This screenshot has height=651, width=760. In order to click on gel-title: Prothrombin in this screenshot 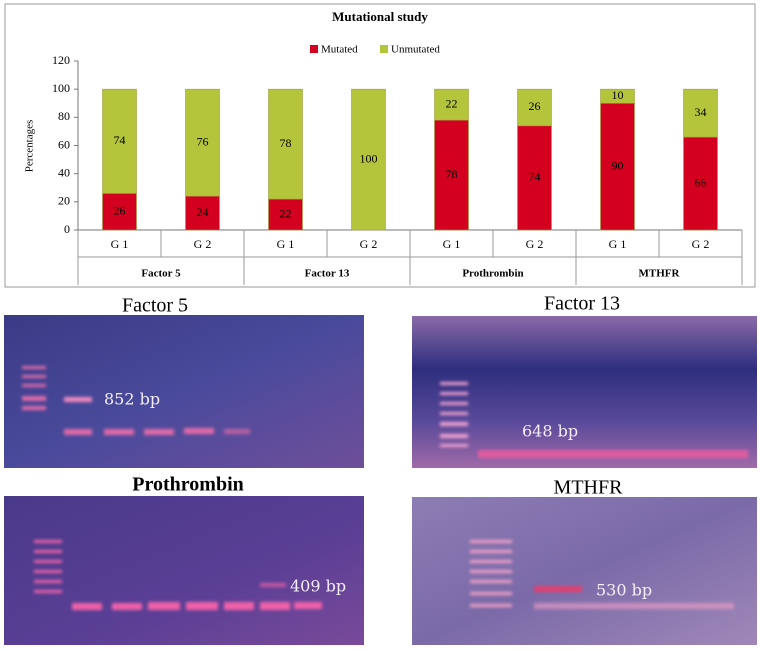, I will do `click(188, 485)`.